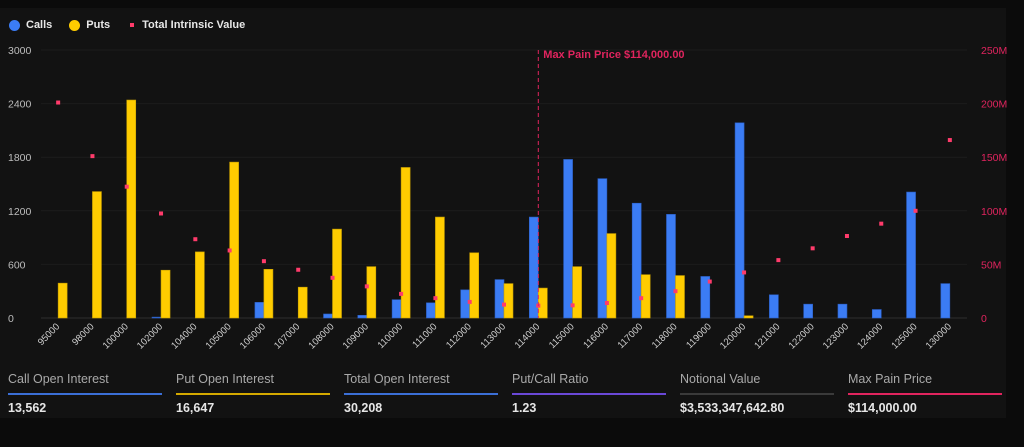 The height and width of the screenshot is (447, 1024). I want to click on y-right-tick-label: 150M, so click(994, 158).